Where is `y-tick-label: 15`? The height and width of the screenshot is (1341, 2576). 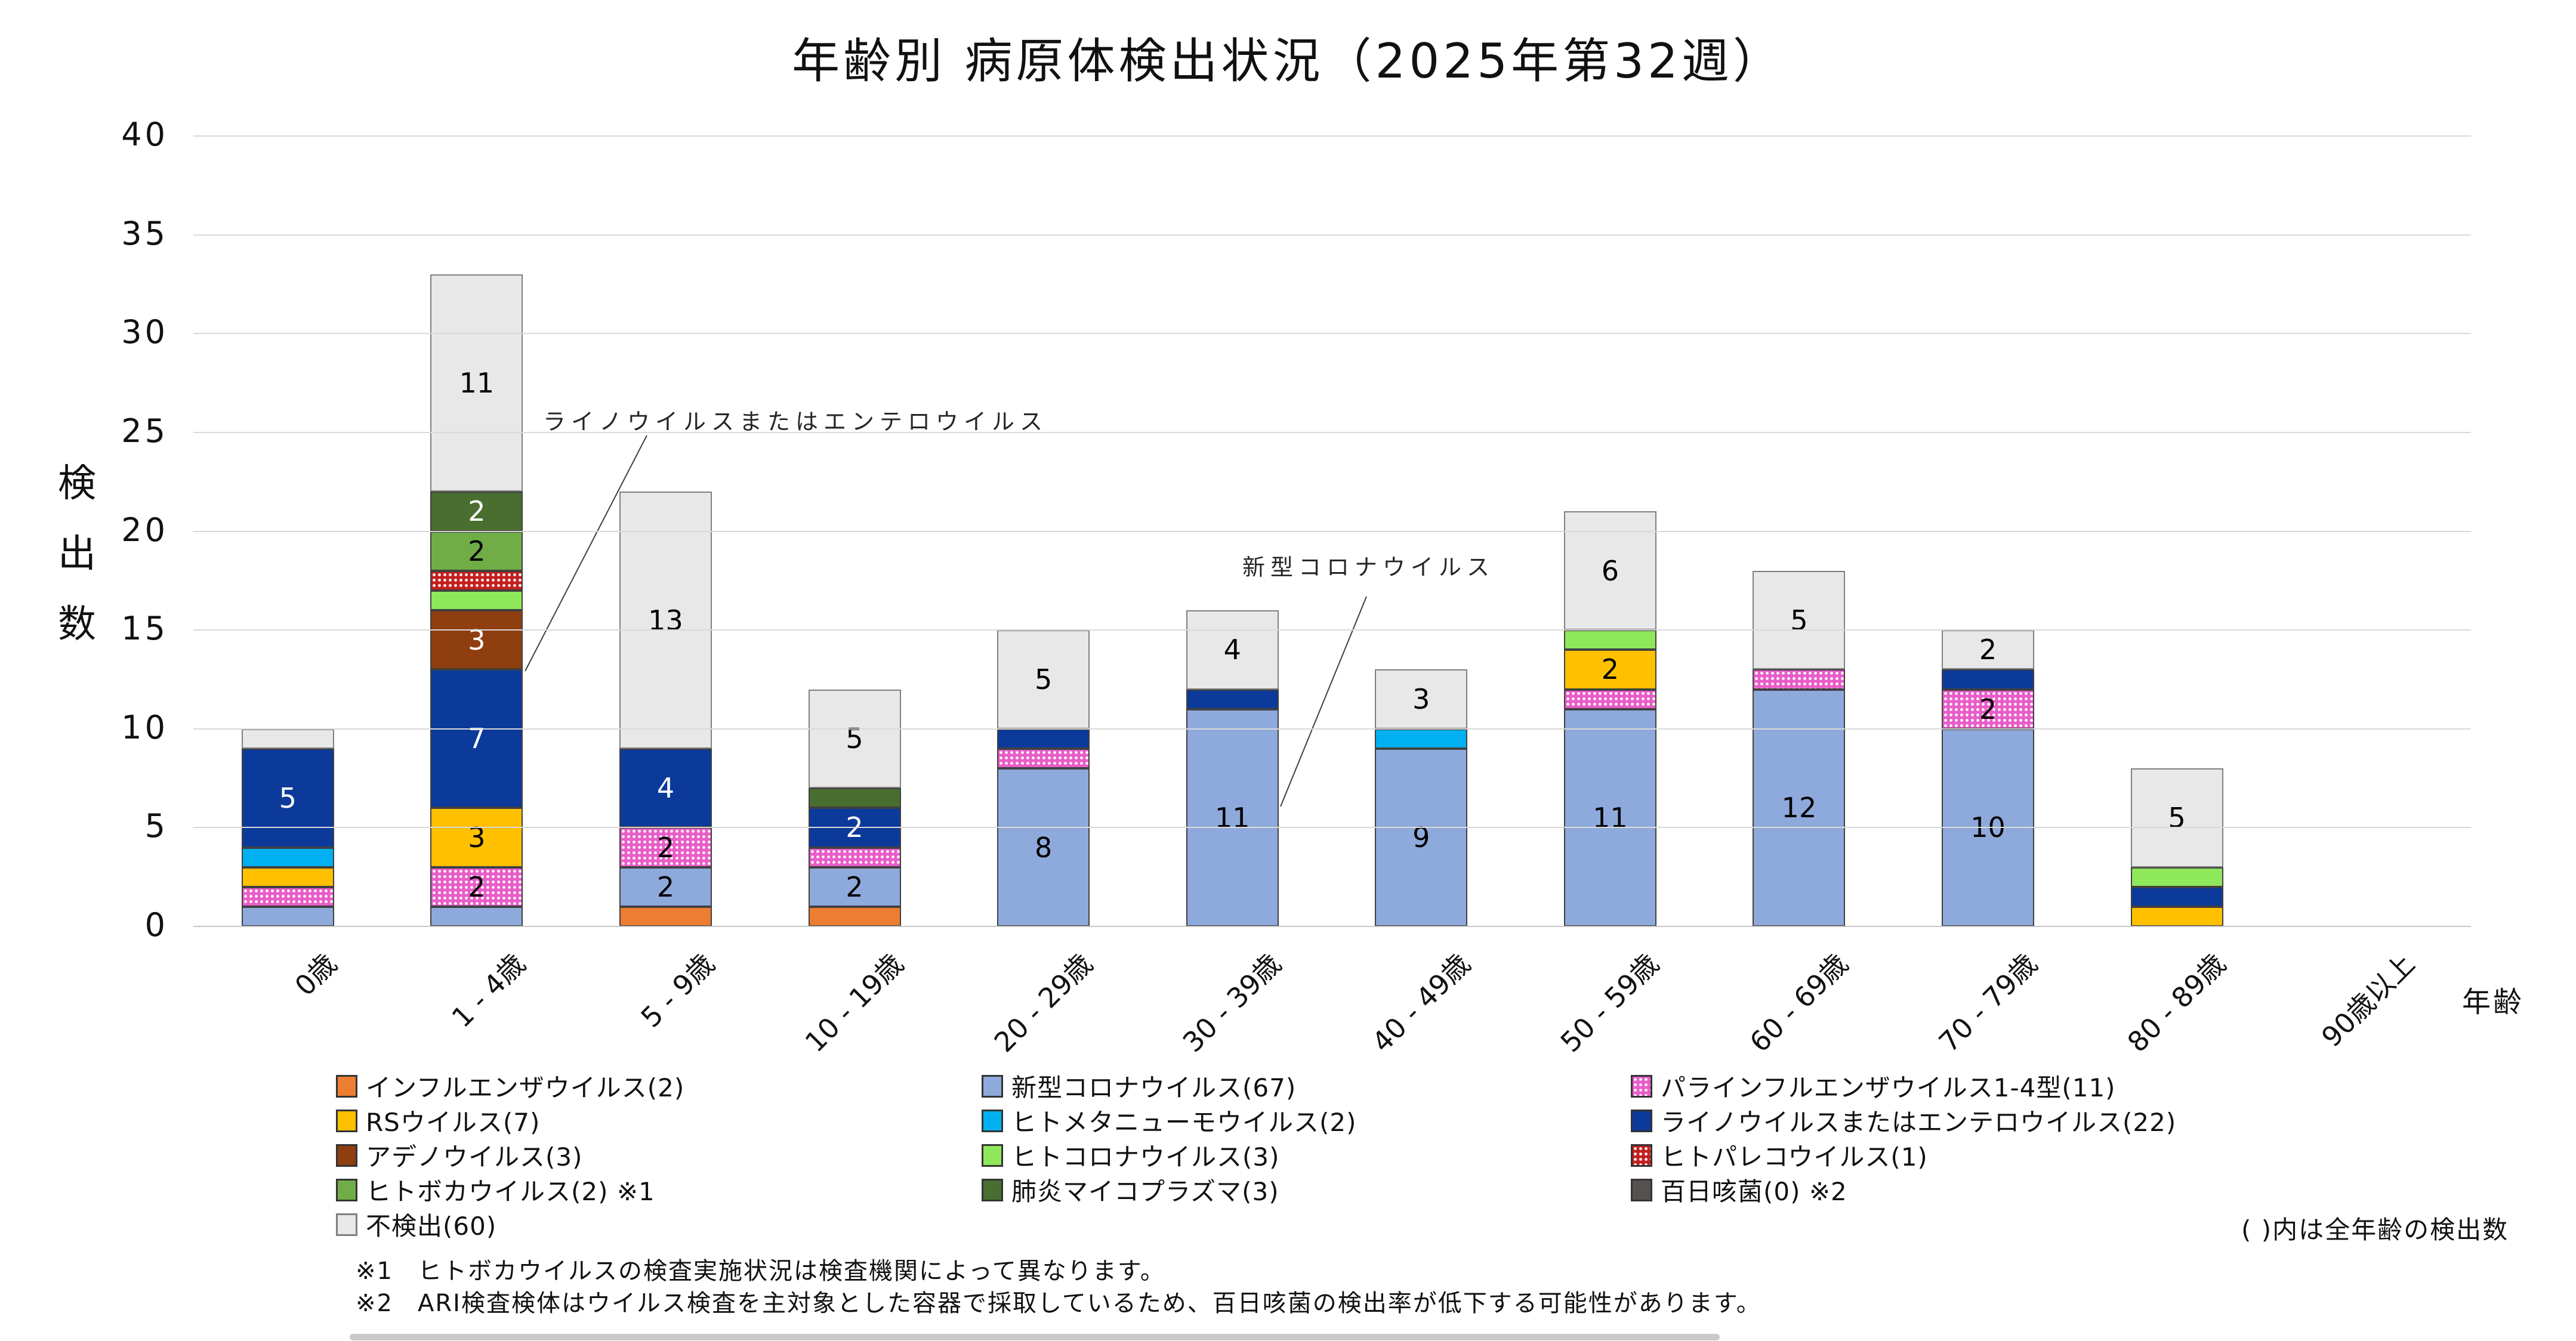 y-tick-label: 15 is located at coordinates (144, 629).